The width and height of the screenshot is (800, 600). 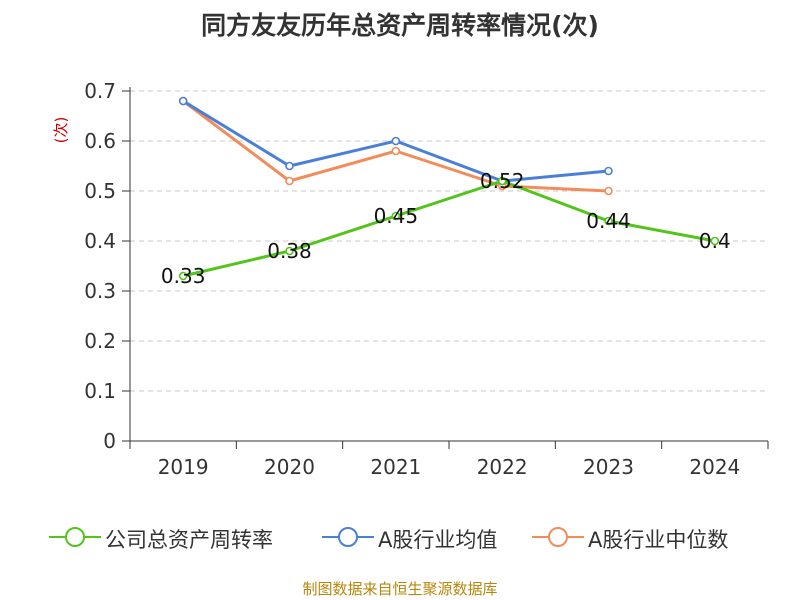 I want to click on x-tick-label: 2020, so click(x=289, y=467).